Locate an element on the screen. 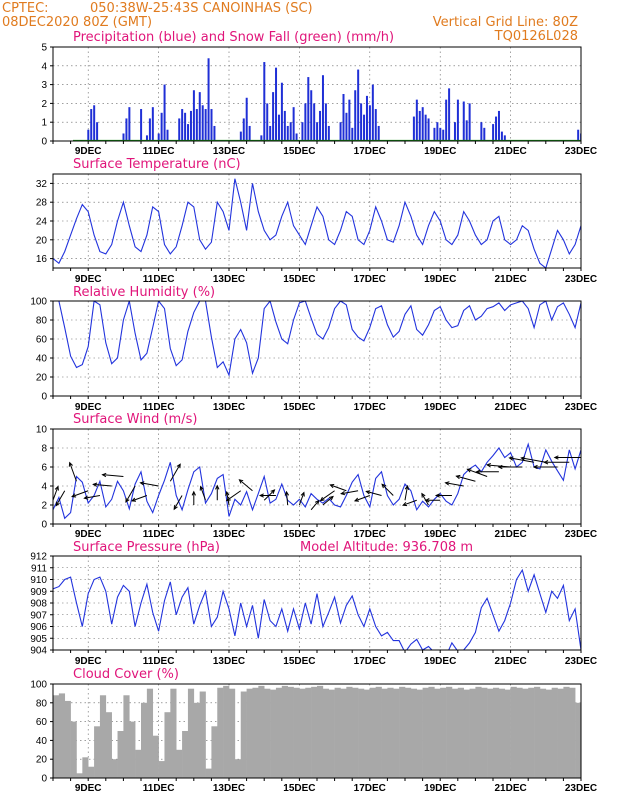 This screenshot has height=800, width=618. x-tick-label: 13DEC is located at coordinates (229, 279).